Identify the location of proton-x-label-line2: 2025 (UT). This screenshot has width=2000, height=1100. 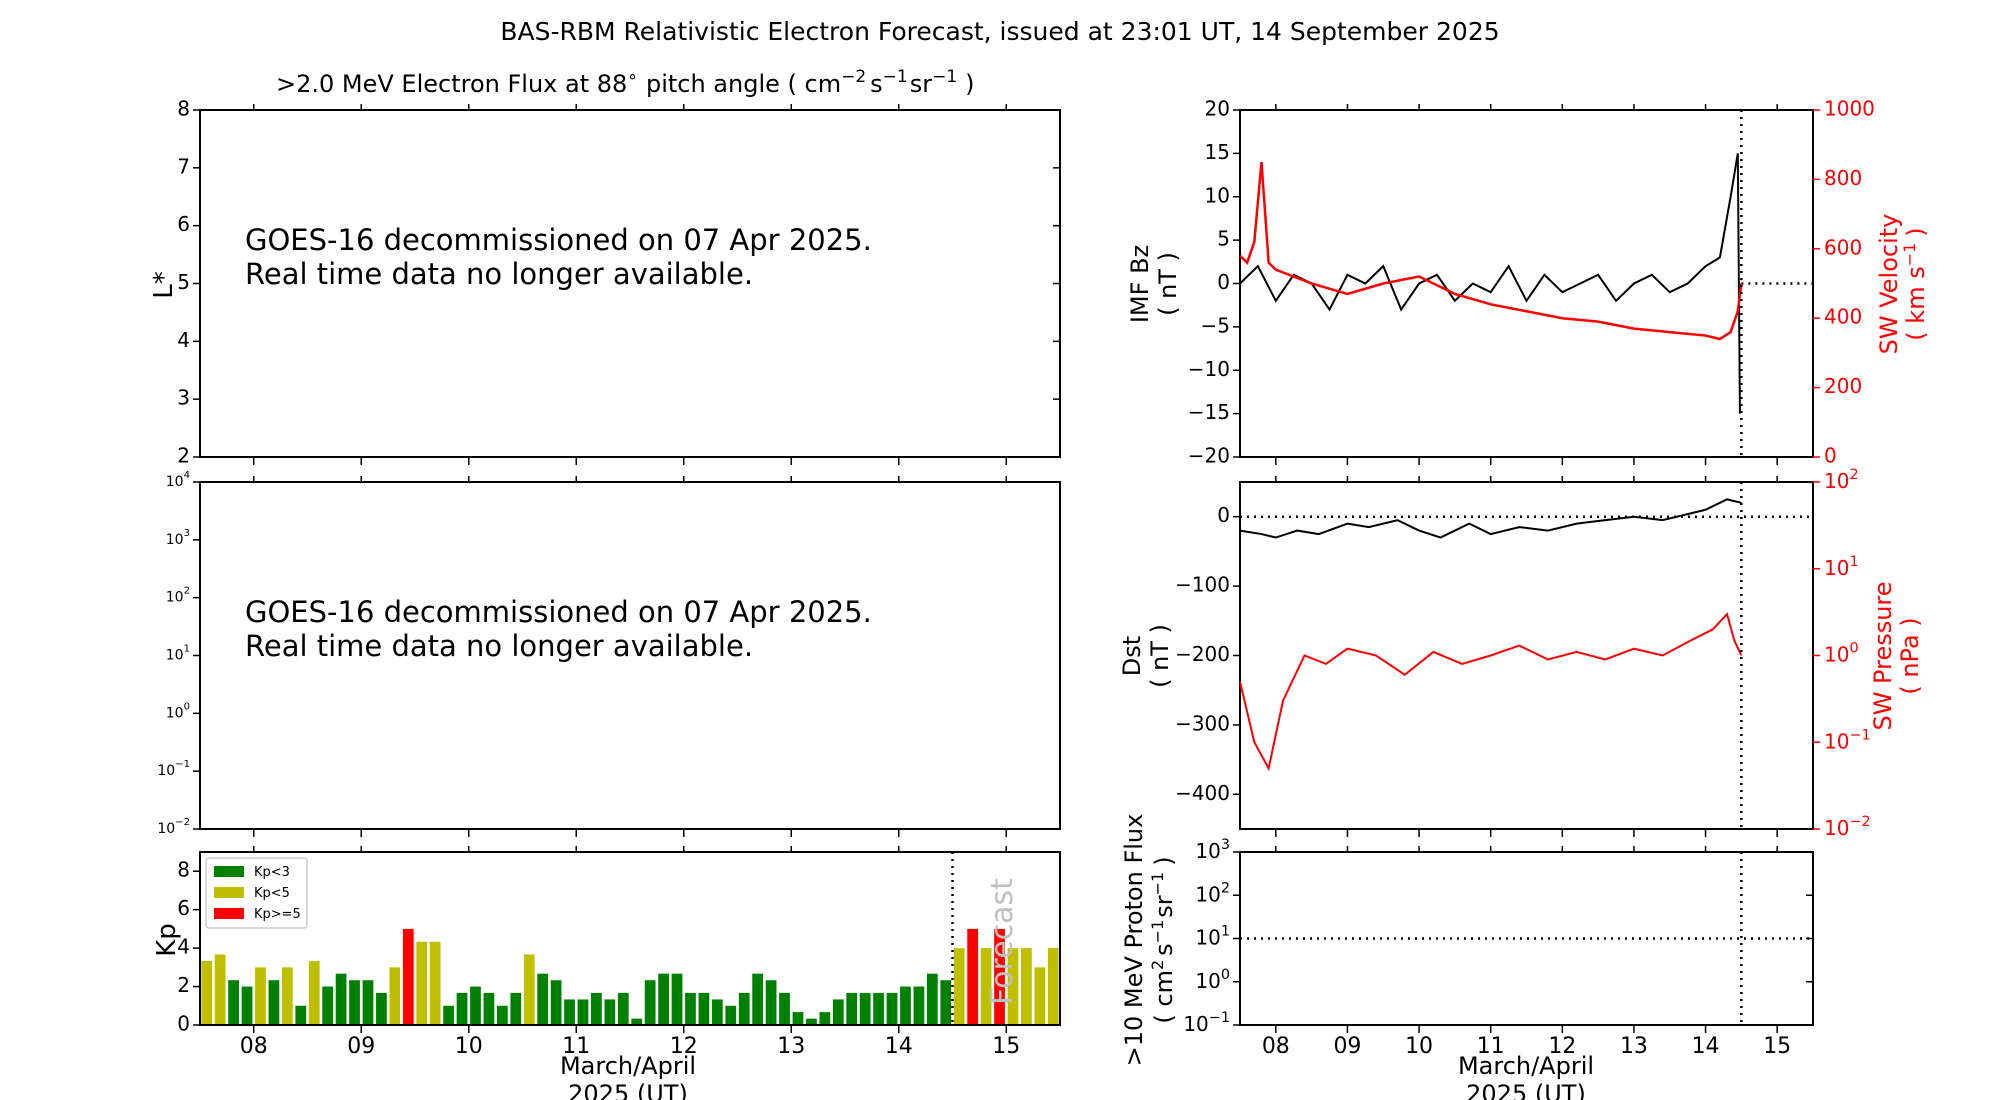
(1526, 1090).